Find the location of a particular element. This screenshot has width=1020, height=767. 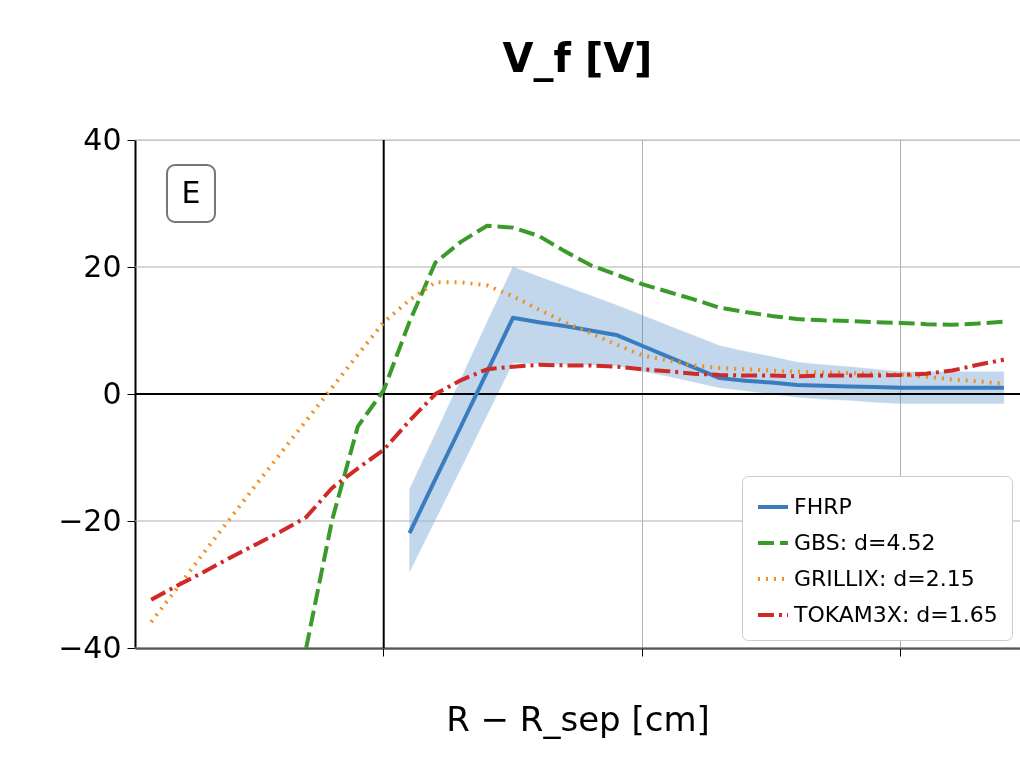

y-tick-label: −20 is located at coordinates (90, 520).